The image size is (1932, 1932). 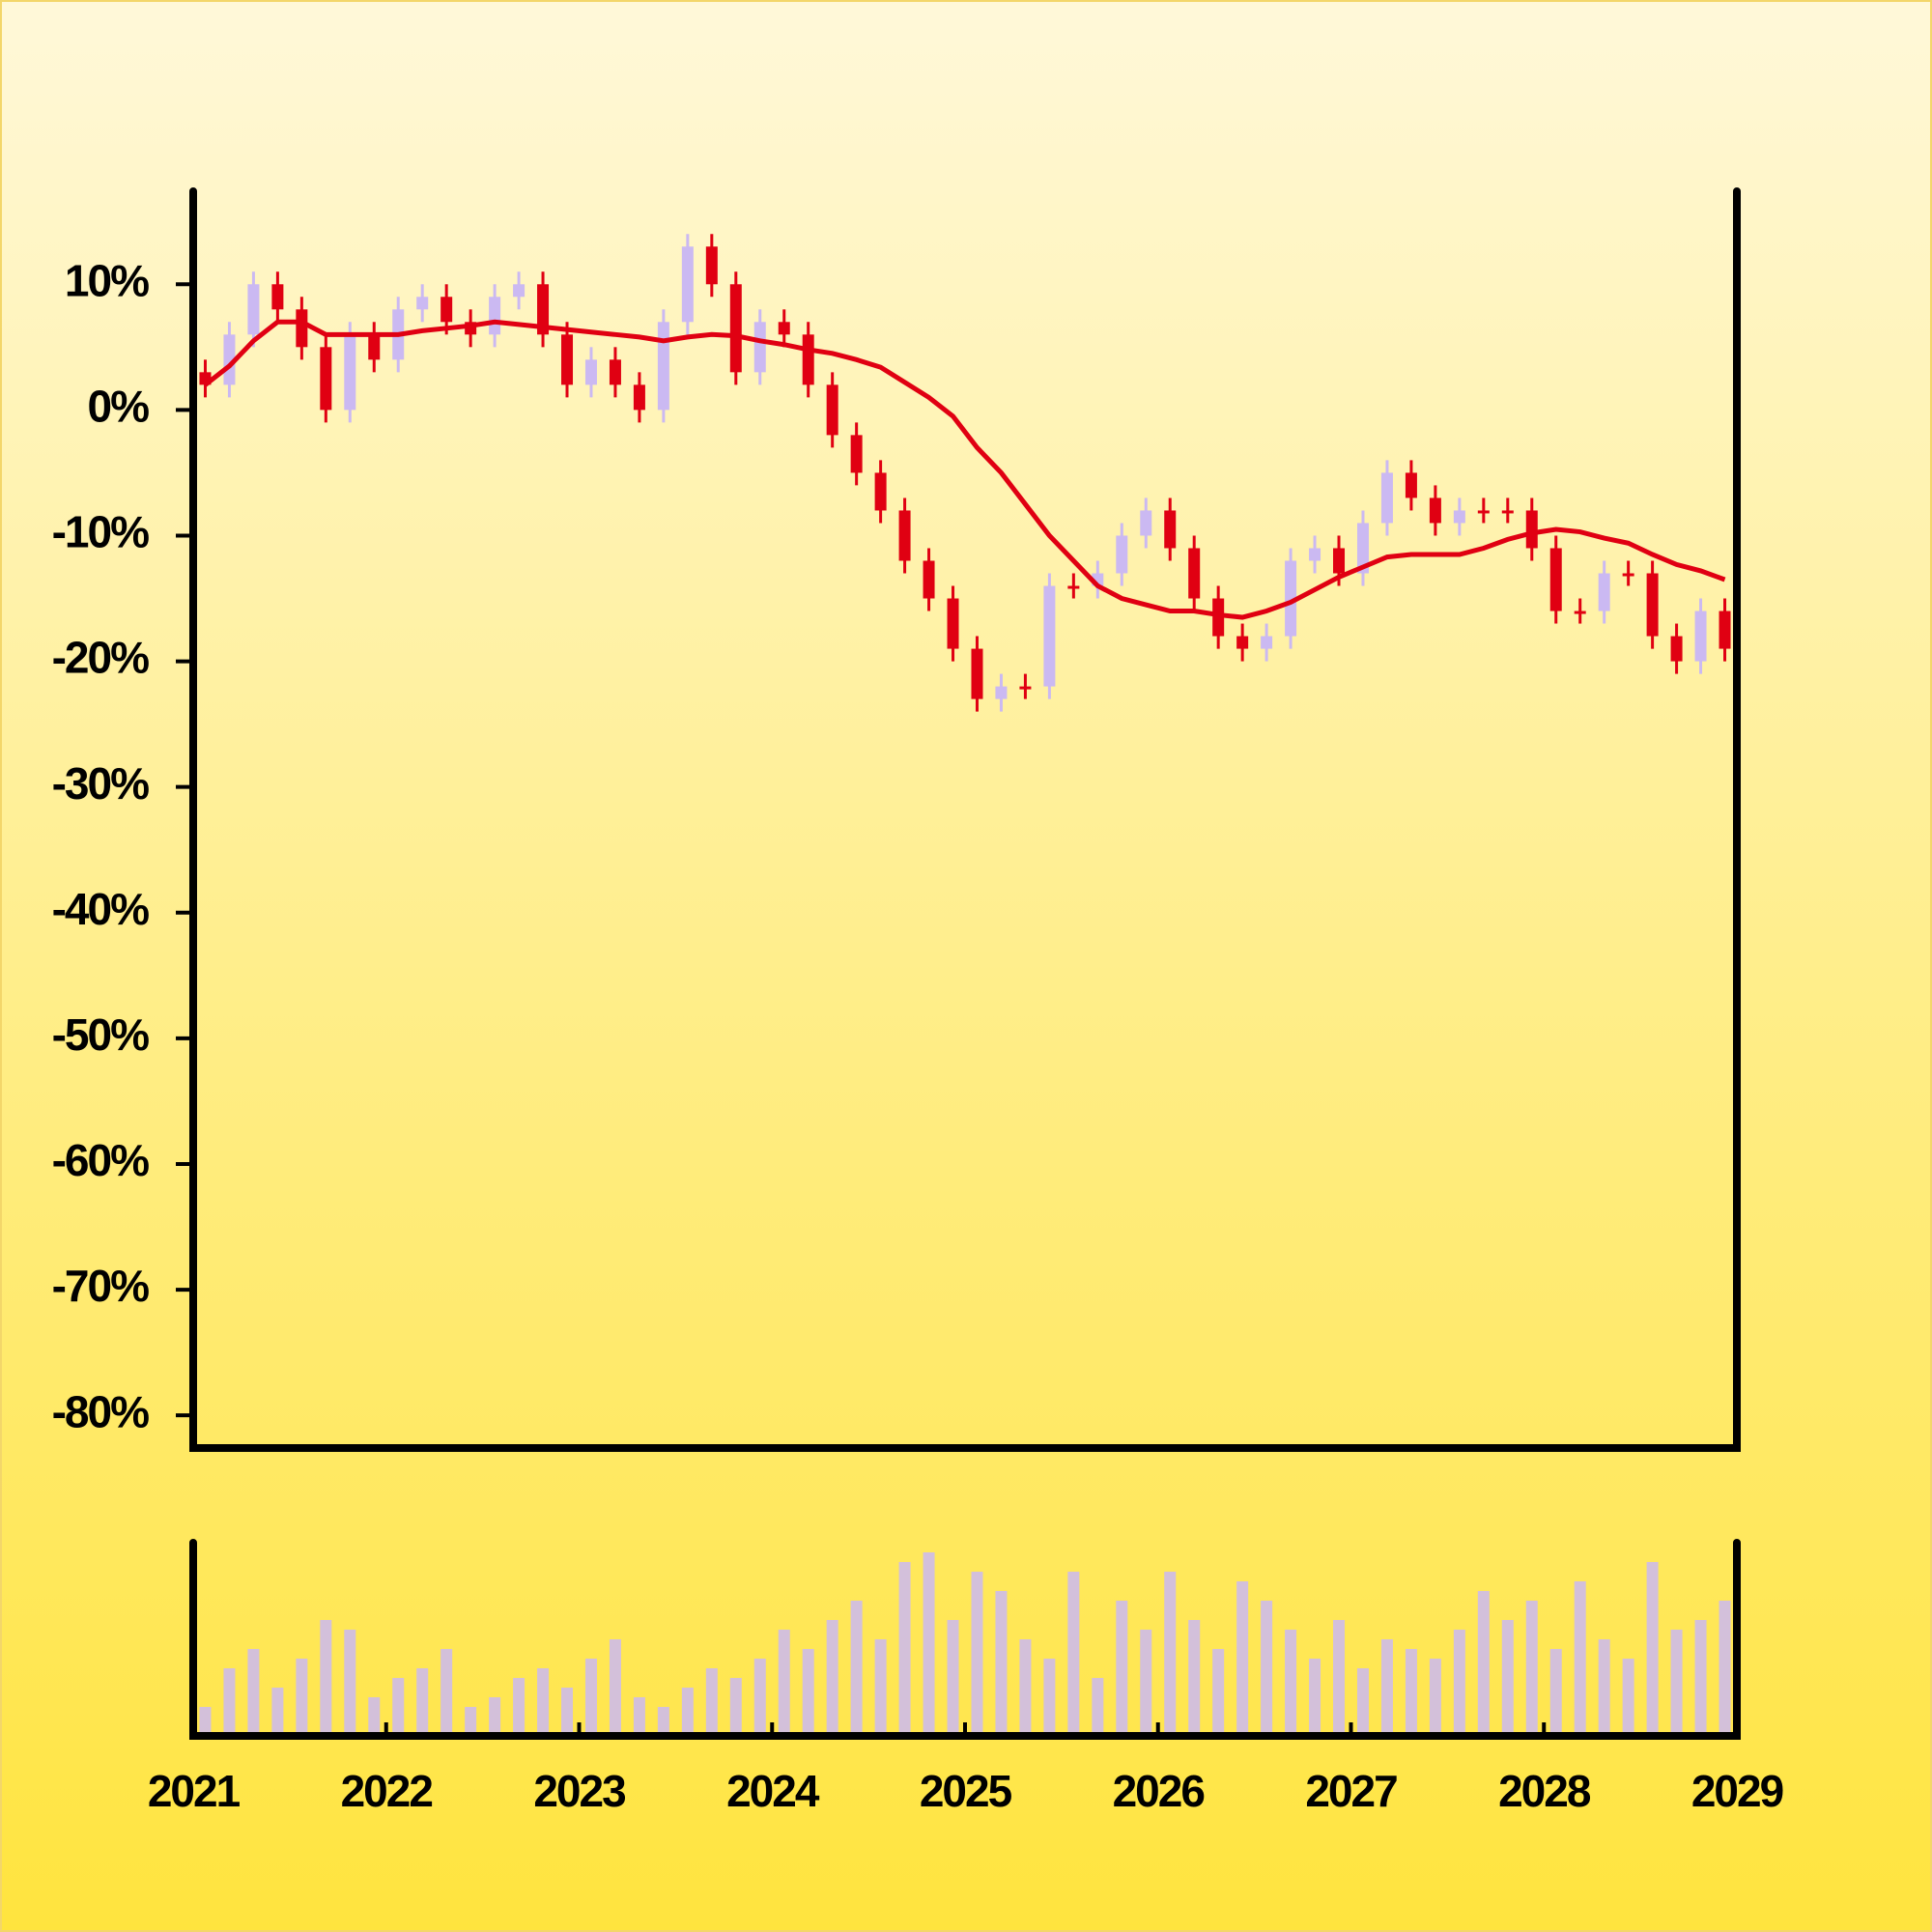 I want to click on moving-average-line, so click(x=964, y=469).